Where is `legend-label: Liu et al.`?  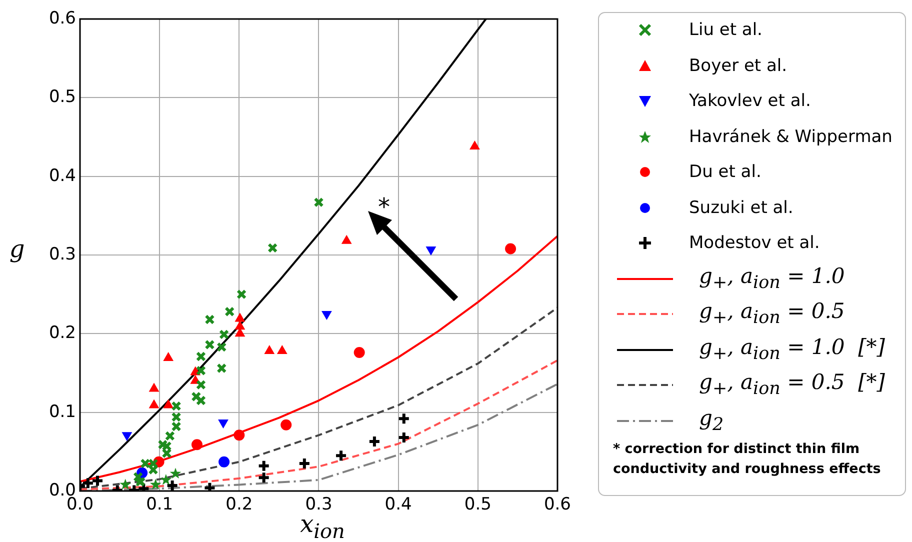
legend-label: Liu et al. is located at coordinates (725, 30).